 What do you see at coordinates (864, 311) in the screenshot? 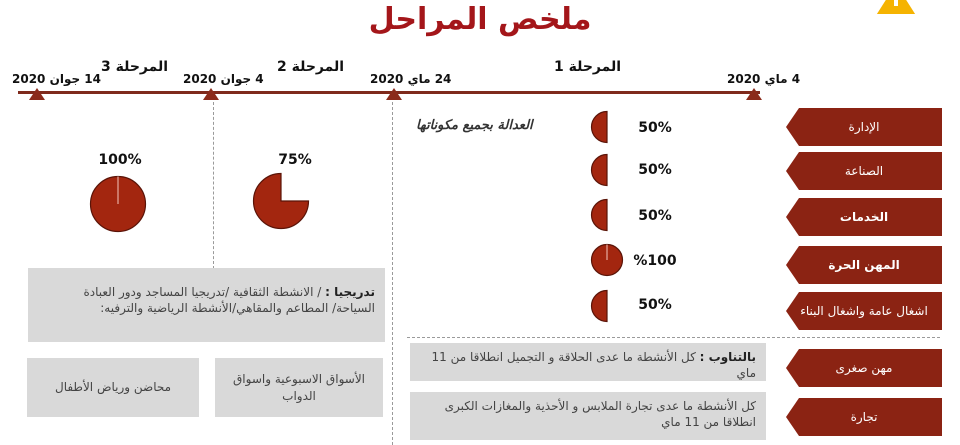
I see `sector-tab-public-works: اشغال عامة واشغال البناء` at bounding box center [864, 311].